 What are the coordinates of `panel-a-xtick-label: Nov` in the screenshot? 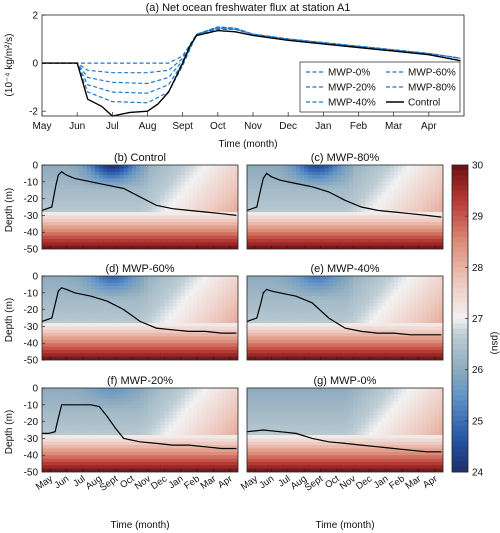 It's located at (253, 126).